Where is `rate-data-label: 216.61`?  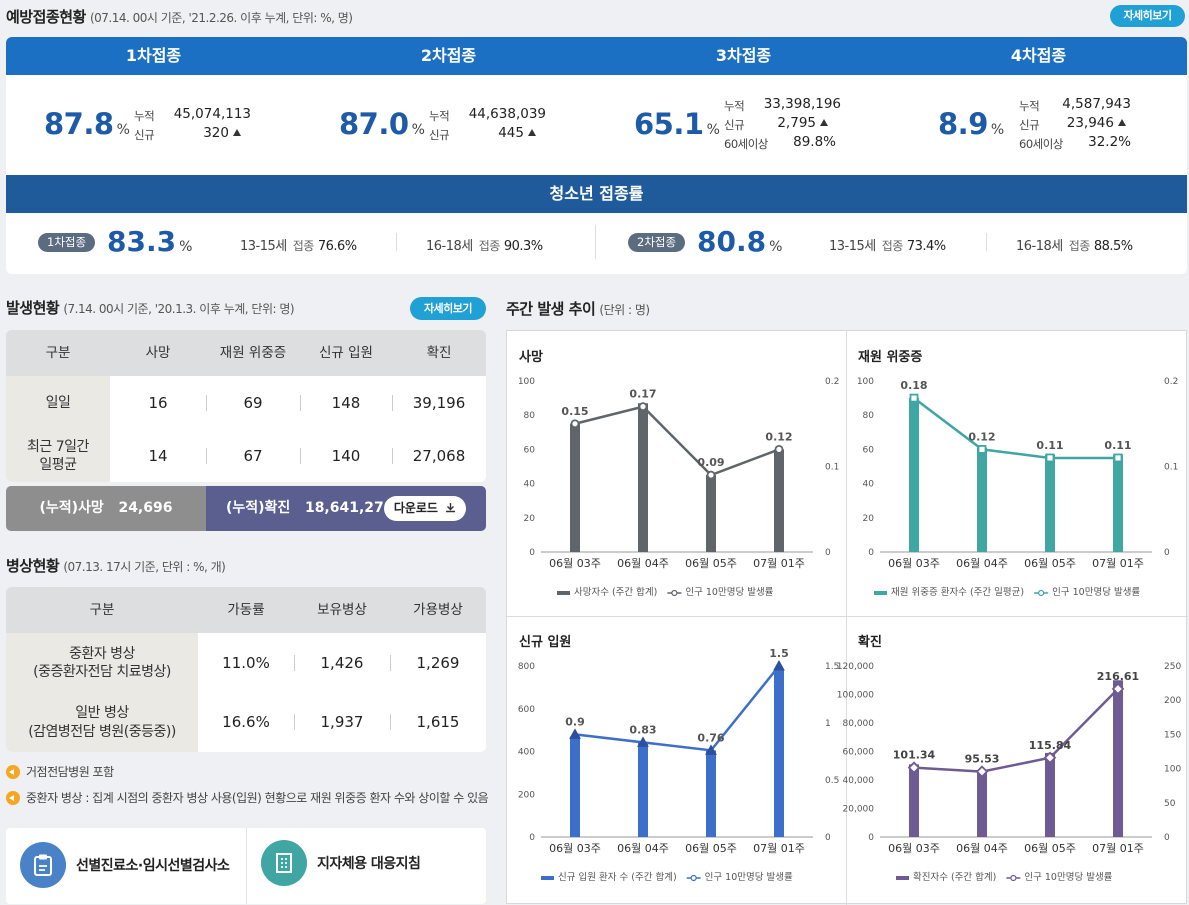 rate-data-label: 216.61 is located at coordinates (1118, 676).